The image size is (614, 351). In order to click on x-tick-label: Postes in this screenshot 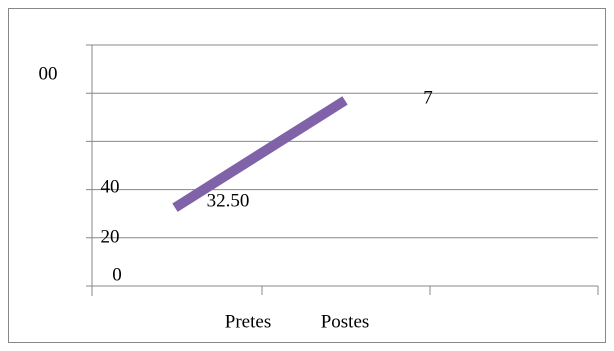, I will do `click(345, 321)`.